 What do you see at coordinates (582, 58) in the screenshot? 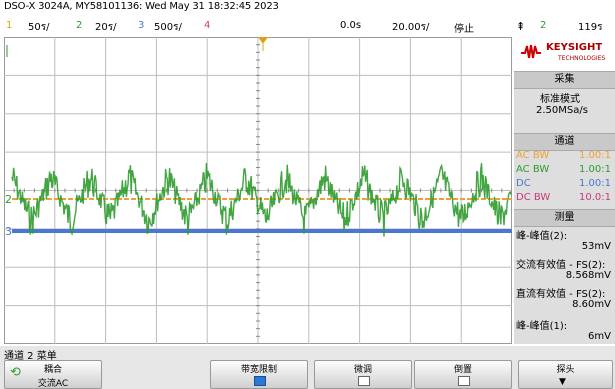
I see `brand-sub: TECHNOLOGIES` at bounding box center [582, 58].